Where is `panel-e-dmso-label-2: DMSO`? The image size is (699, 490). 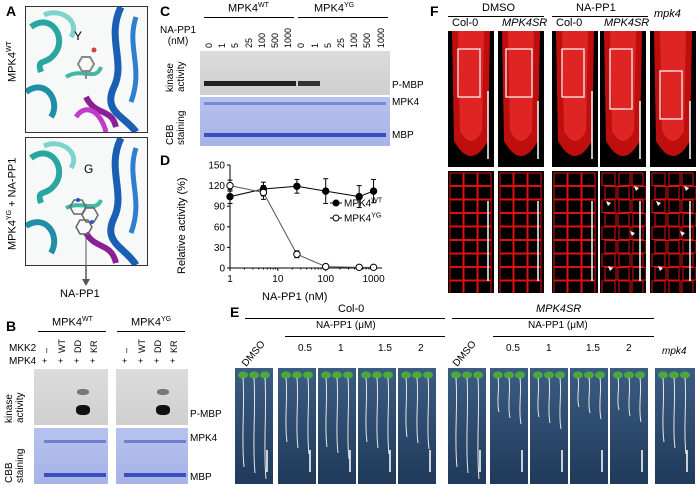
panel-e-dmso-label-2: DMSO is located at coordinates (465, 354).